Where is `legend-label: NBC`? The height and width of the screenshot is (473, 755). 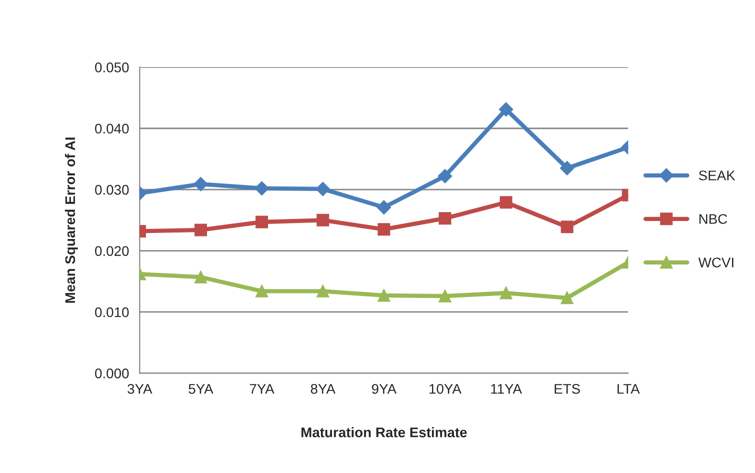 legend-label: NBC is located at coordinates (713, 219).